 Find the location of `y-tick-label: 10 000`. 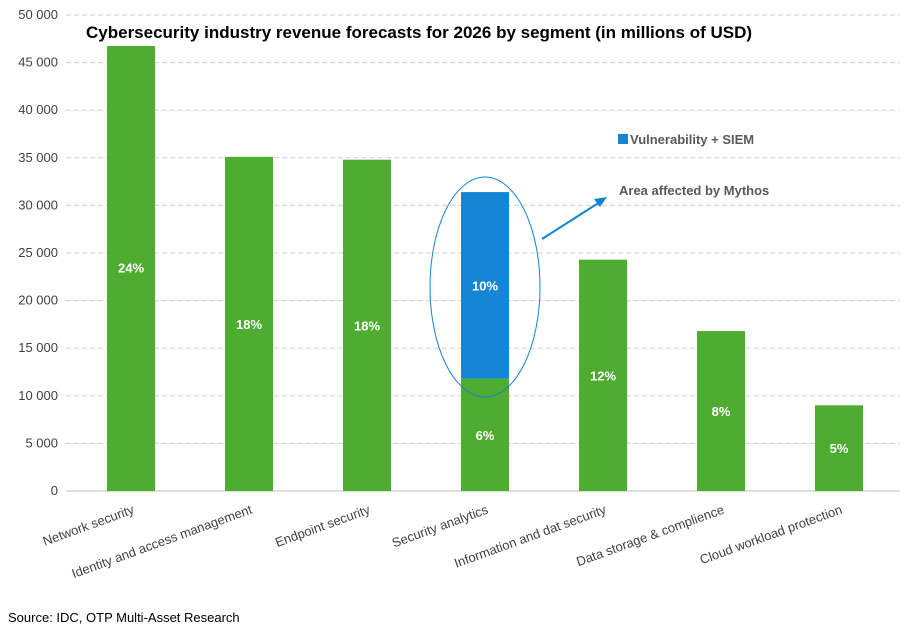

y-tick-label: 10 000 is located at coordinates (38, 395).